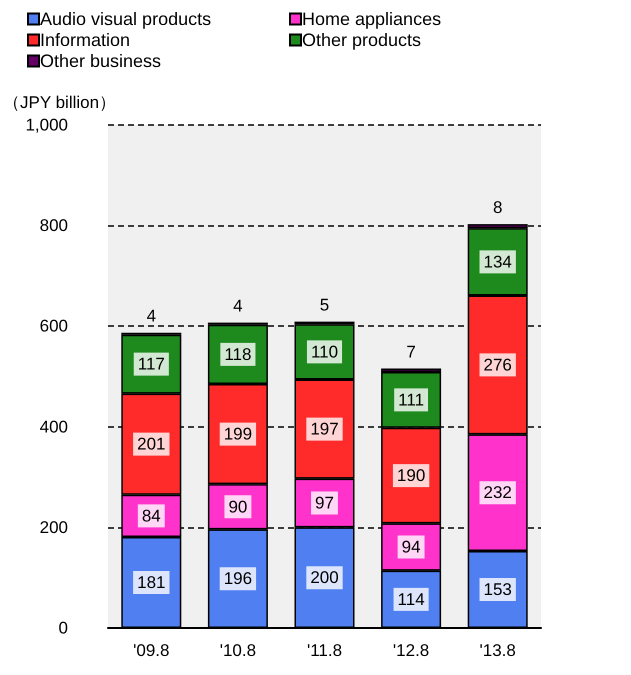 This screenshot has height=675, width=631. Describe the element at coordinates (372, 19) in the screenshot. I see `legend-label: Home appliances` at that location.